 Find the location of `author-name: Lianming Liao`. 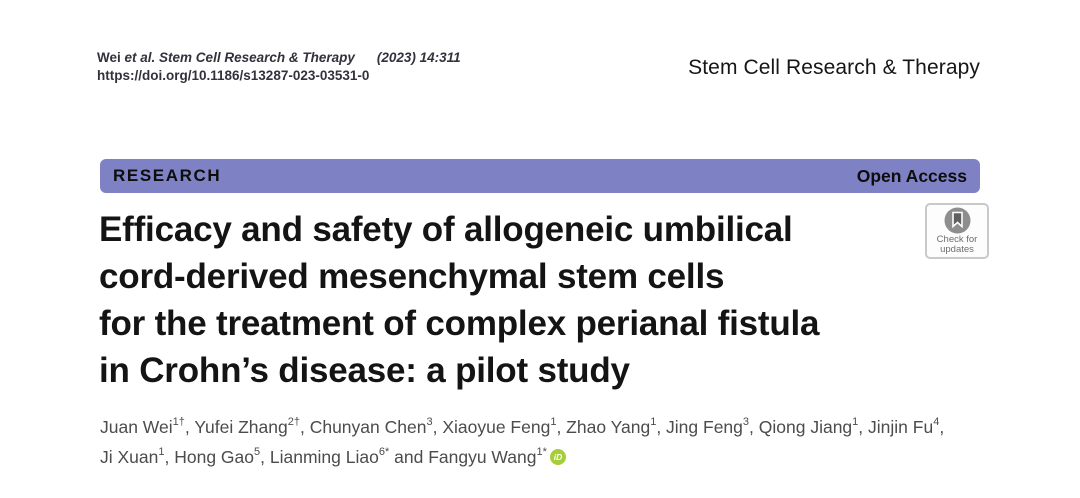

author-name: Lianming Liao is located at coordinates (324, 457).